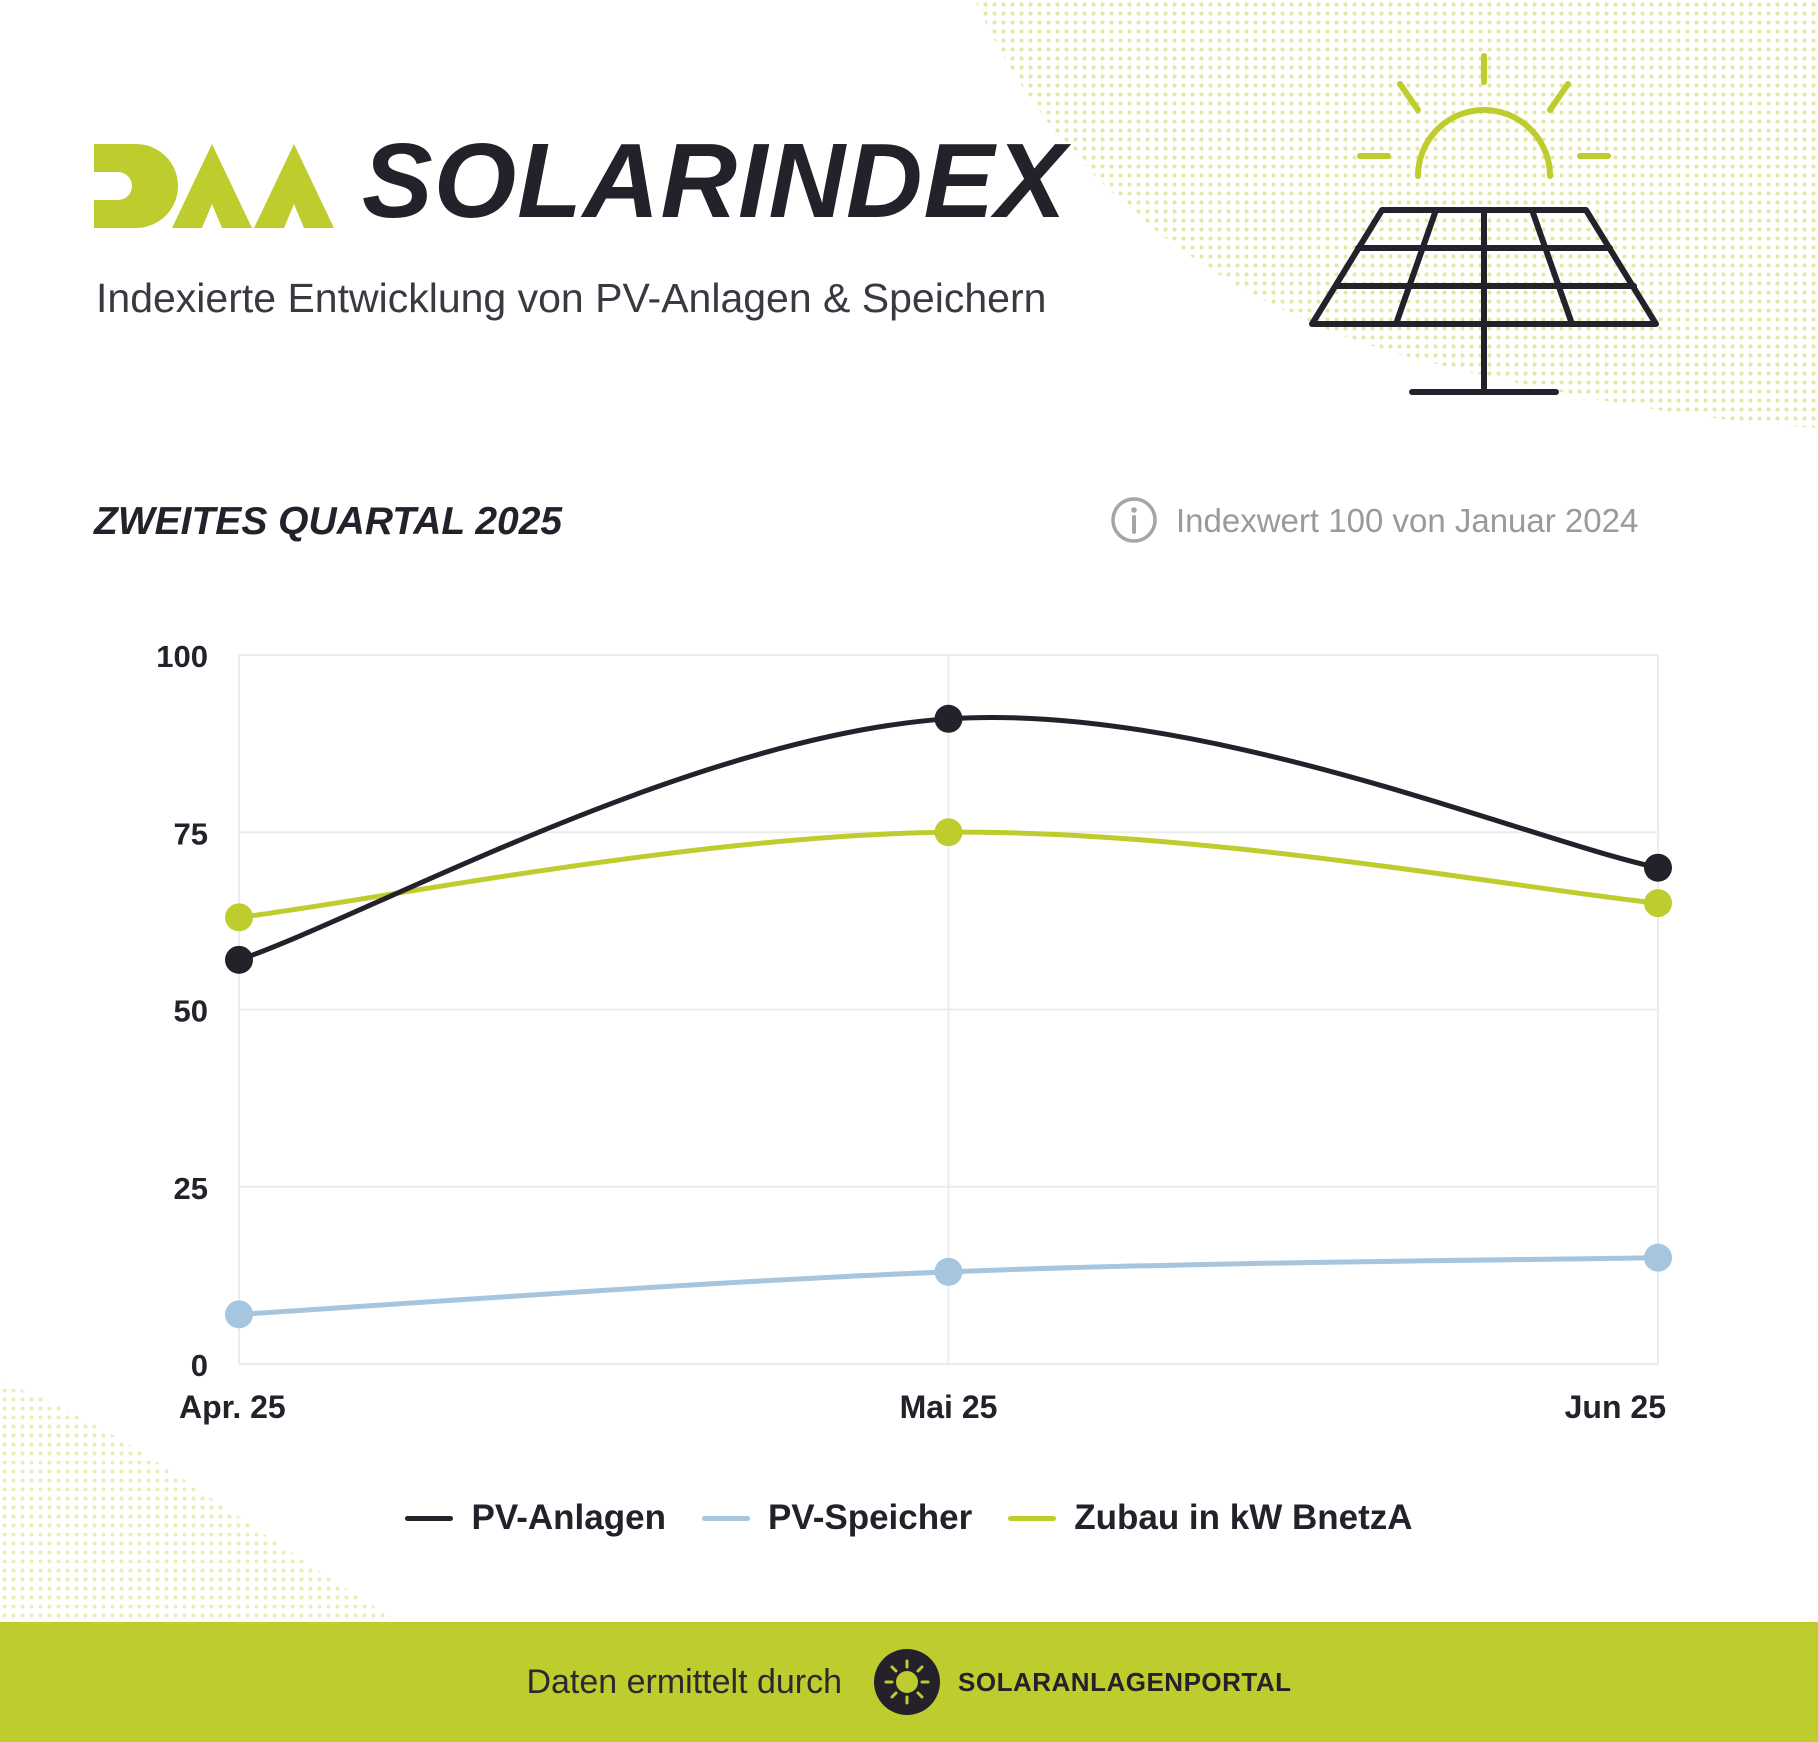 The image size is (1818, 1742). Describe the element at coordinates (191, 833) in the screenshot. I see `y-tick-label: 75` at that location.